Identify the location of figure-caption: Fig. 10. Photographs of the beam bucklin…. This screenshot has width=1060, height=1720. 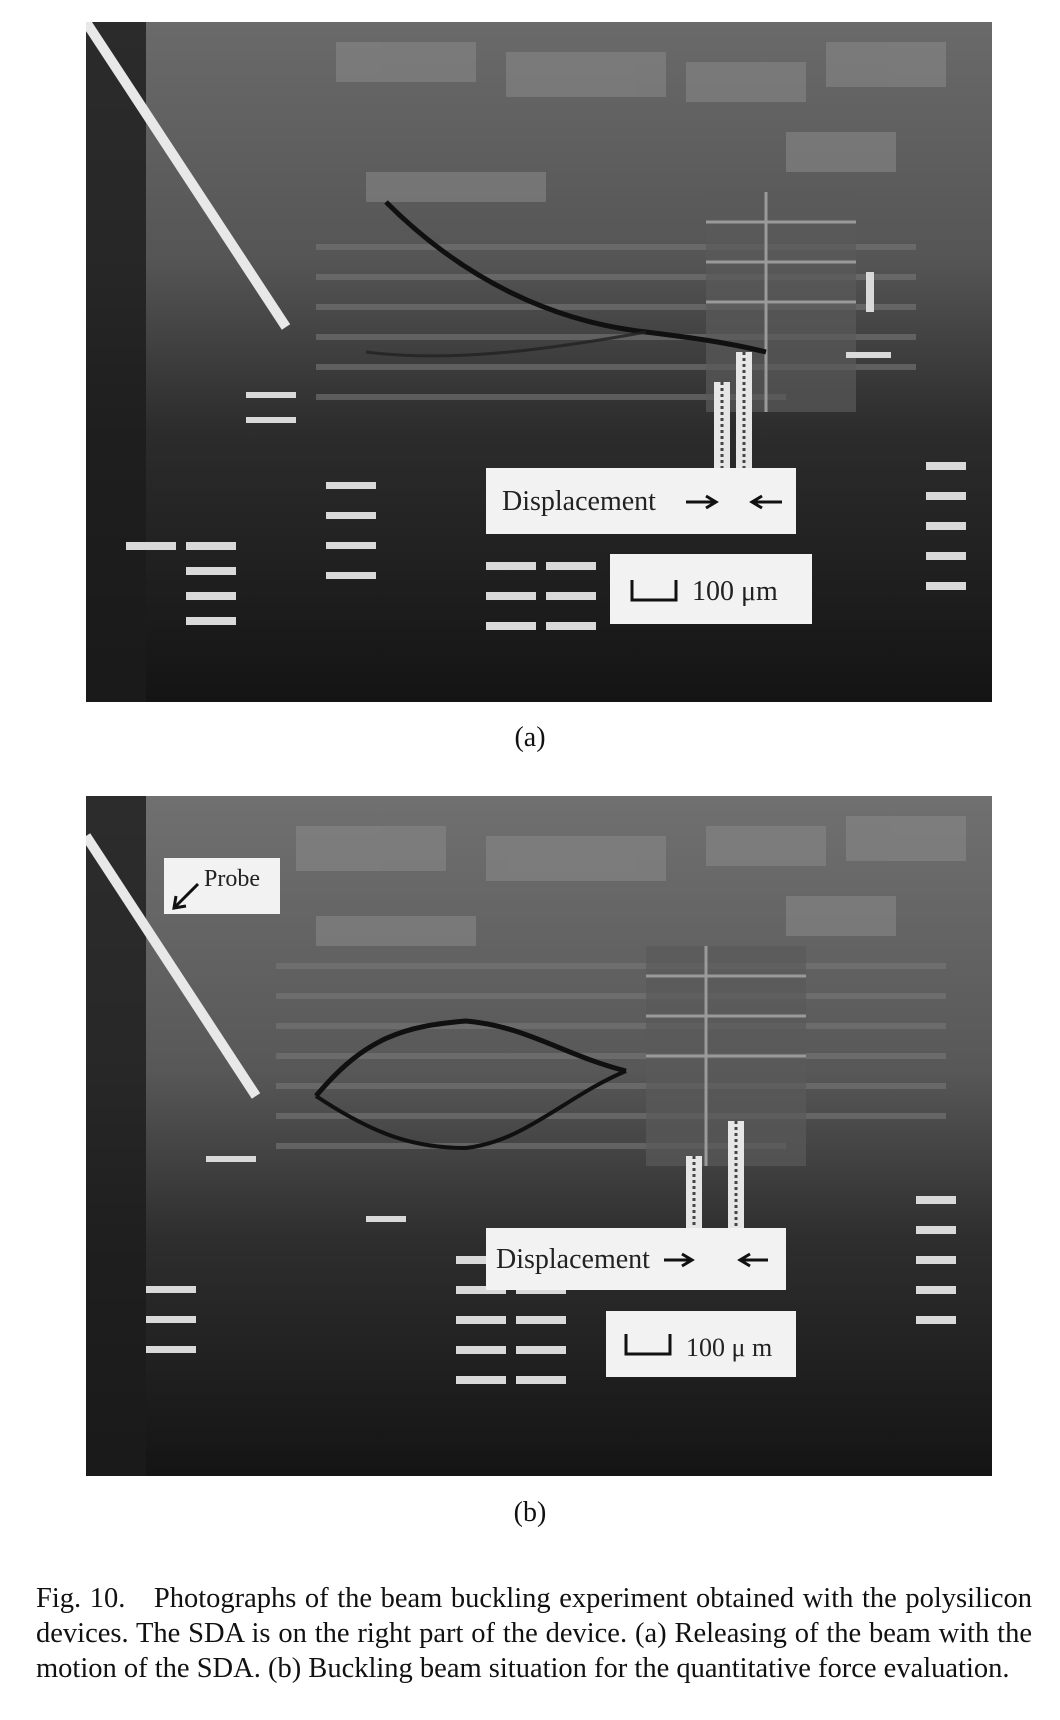
(534, 1633).